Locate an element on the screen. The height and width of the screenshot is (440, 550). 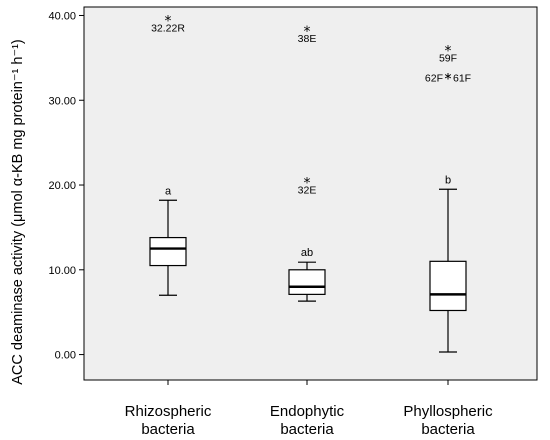
outlier: *32E is located at coordinates (307, 186).